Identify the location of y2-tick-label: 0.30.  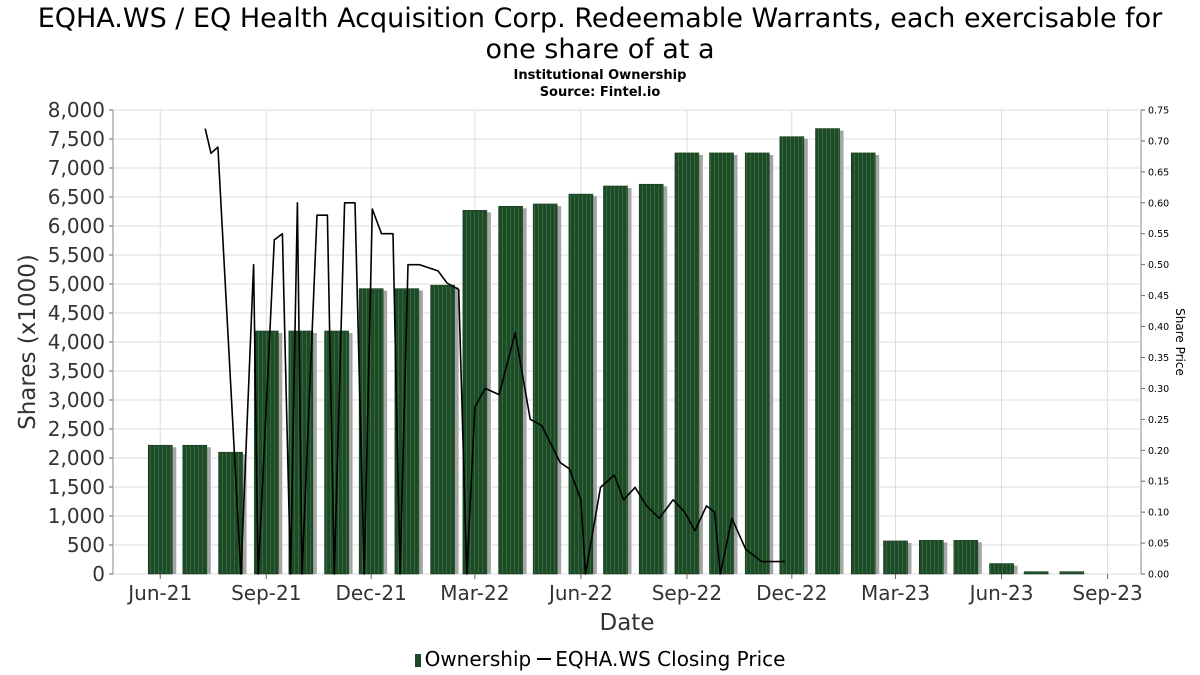
(1158, 389).